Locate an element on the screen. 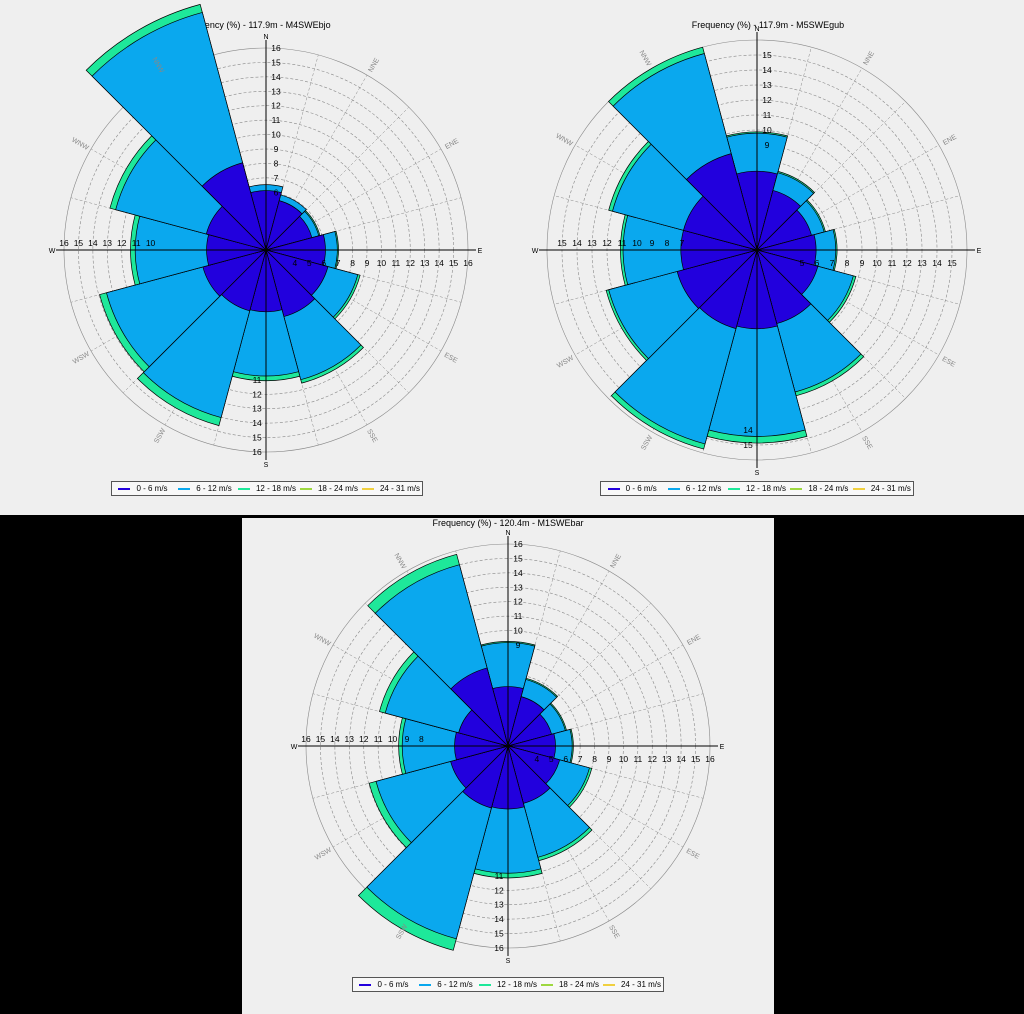 This screenshot has width=1024, height=1014. compass-label-wsw: WSW is located at coordinates (323, 854).